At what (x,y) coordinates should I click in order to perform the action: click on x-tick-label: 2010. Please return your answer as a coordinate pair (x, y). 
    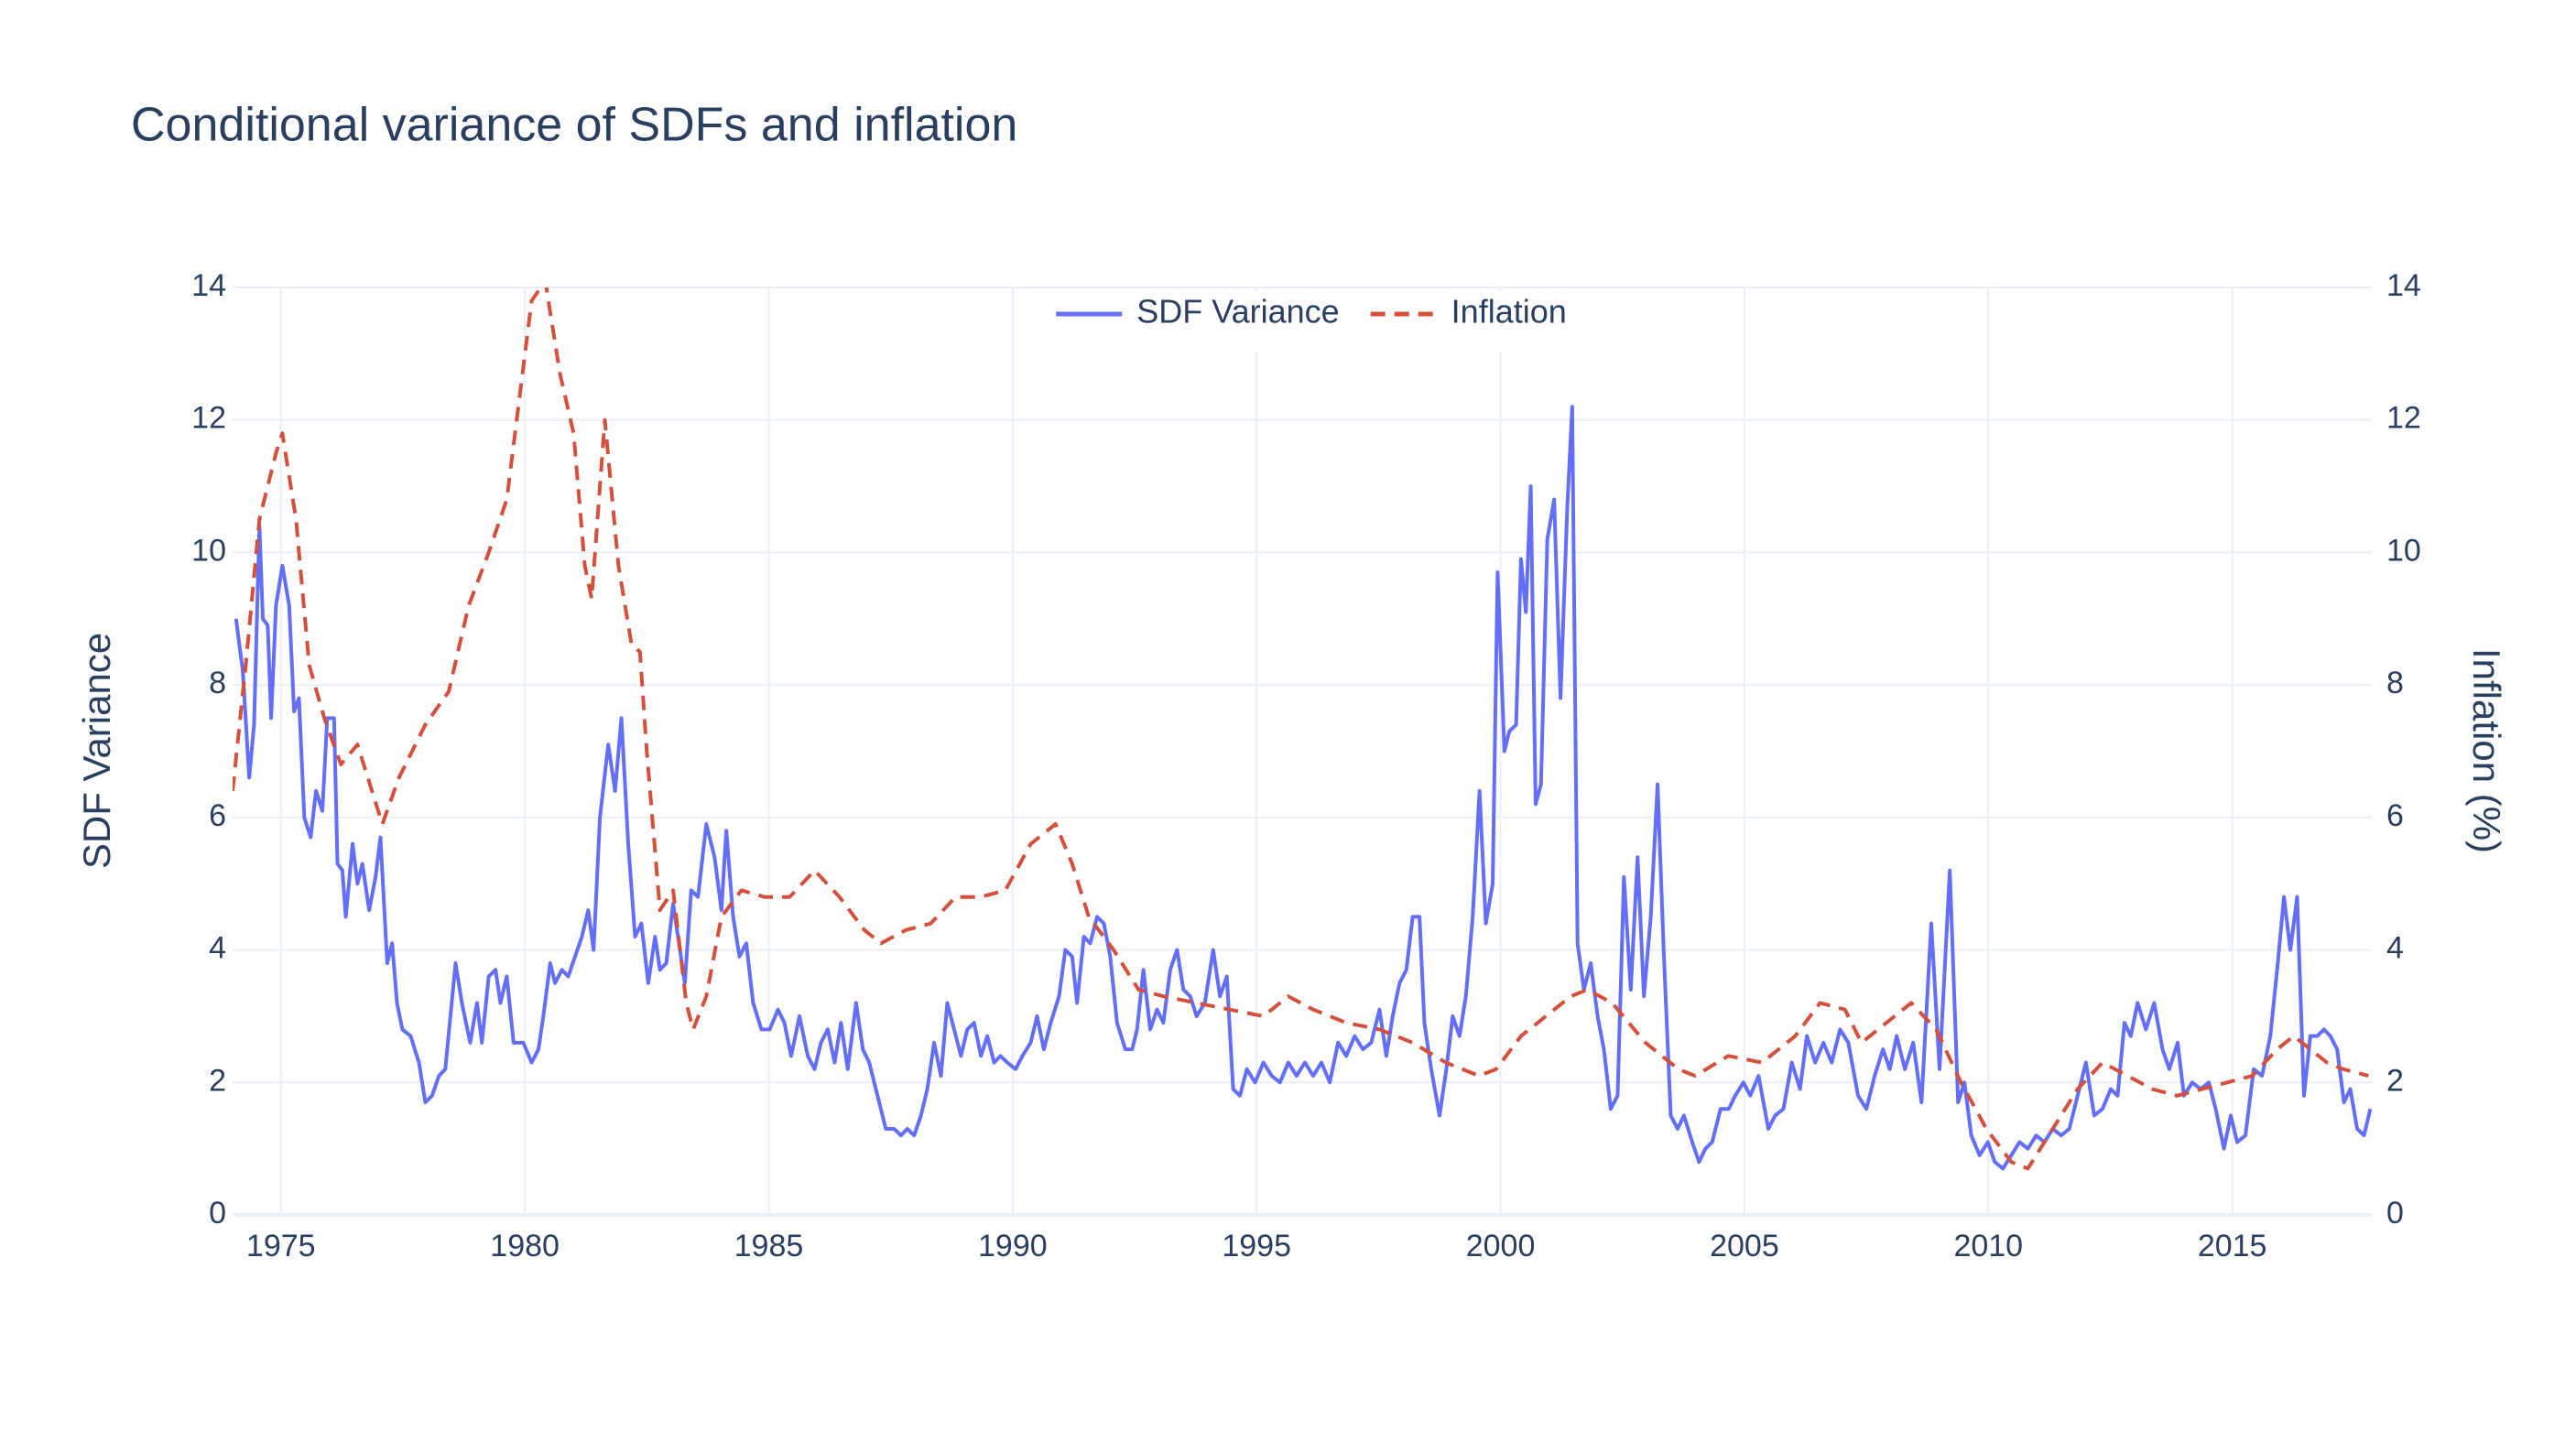
    Looking at the image, I should click on (1988, 1246).